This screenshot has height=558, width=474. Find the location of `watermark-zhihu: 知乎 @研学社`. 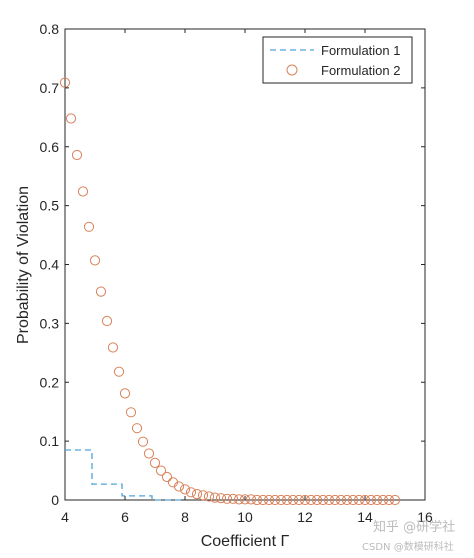

watermark-zhihu: 知乎 @研学社 is located at coordinates (414, 527).